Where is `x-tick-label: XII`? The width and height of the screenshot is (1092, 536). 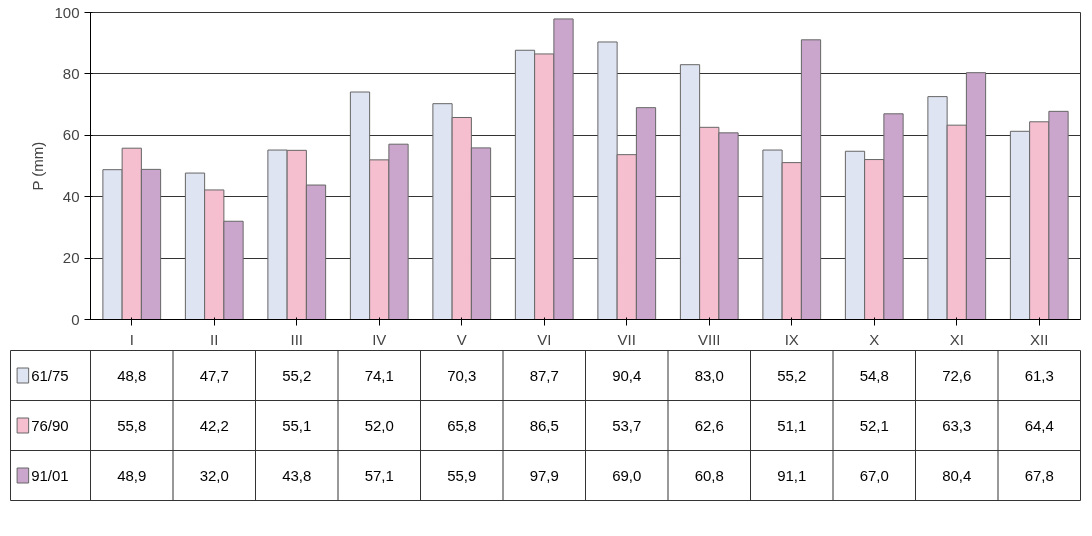
x-tick-label: XII is located at coordinates (1039, 339).